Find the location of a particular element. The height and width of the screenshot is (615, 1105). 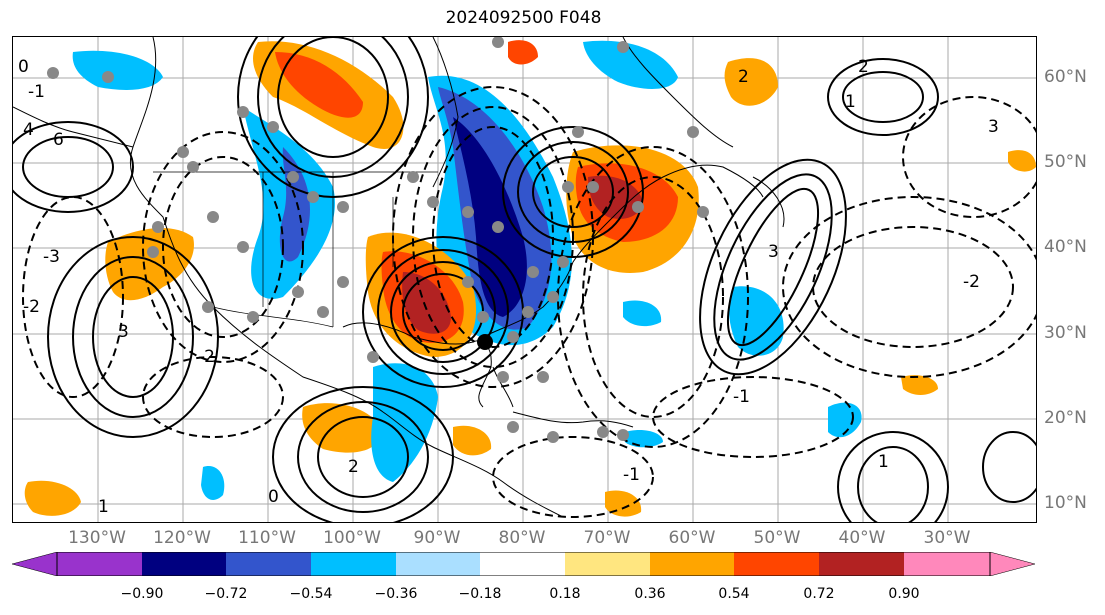

redorange-pacific-nw is located at coordinates (319, 85).